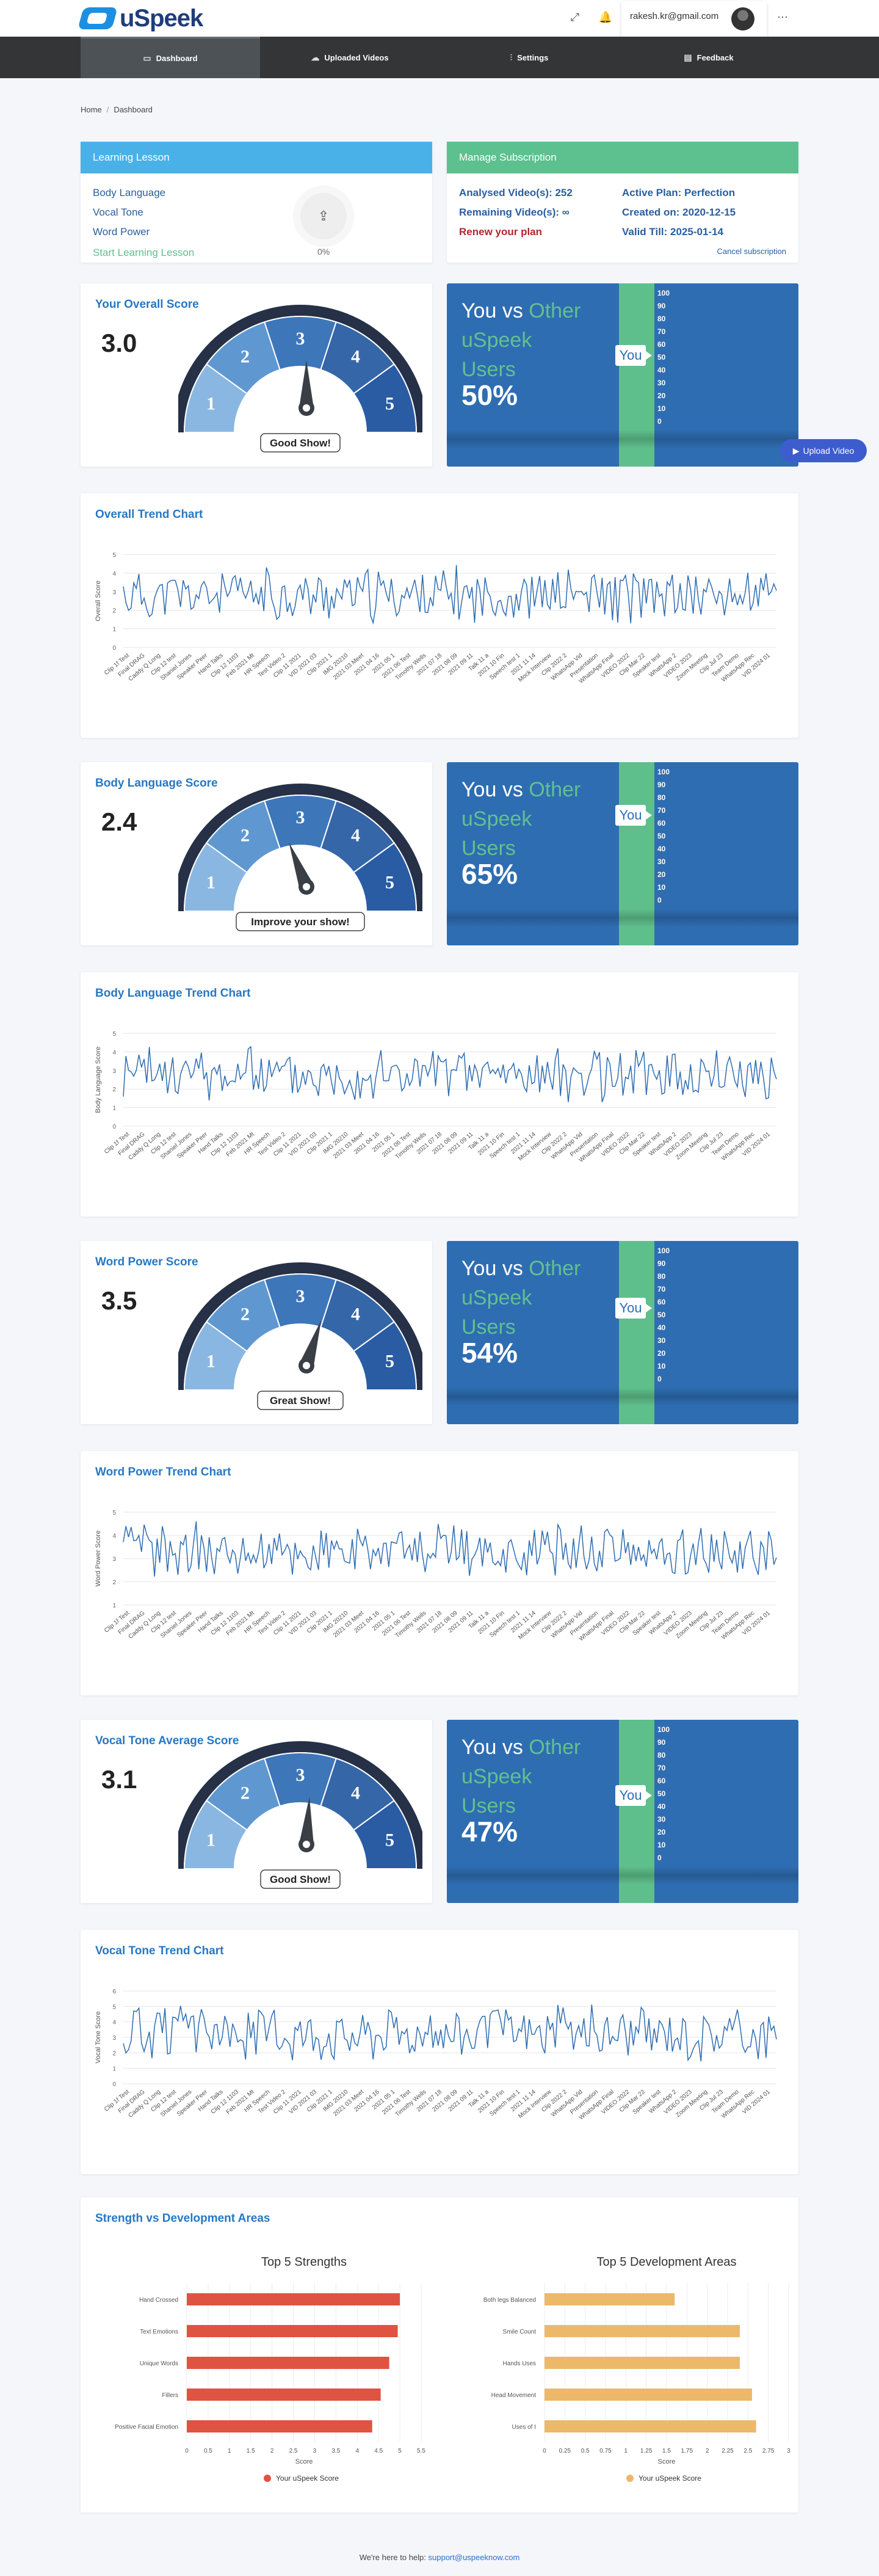  I want to click on x-tick-label: 0.75, so click(606, 2451).